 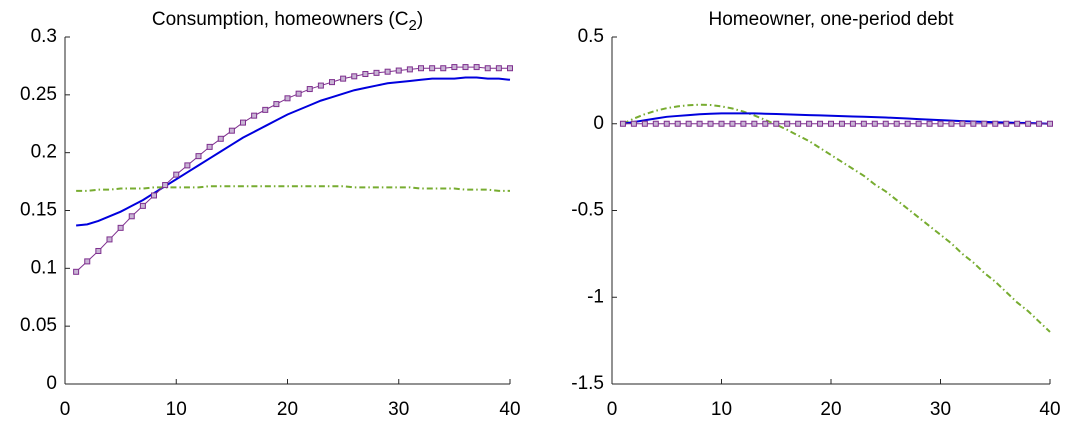 What do you see at coordinates (38, 325) in the screenshot?
I see `y-tick-label: 0.05` at bounding box center [38, 325].